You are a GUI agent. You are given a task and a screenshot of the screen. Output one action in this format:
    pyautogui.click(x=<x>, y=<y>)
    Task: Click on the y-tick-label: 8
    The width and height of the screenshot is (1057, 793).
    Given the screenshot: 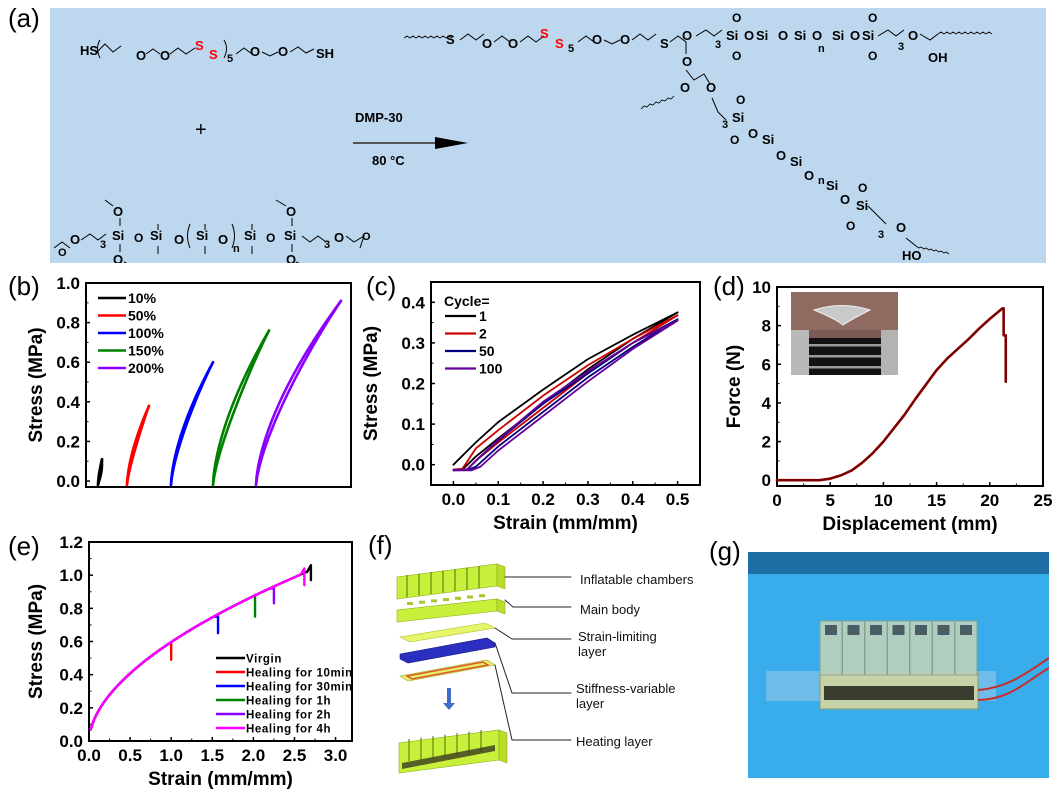 What is the action you would take?
    pyautogui.click(x=766, y=326)
    